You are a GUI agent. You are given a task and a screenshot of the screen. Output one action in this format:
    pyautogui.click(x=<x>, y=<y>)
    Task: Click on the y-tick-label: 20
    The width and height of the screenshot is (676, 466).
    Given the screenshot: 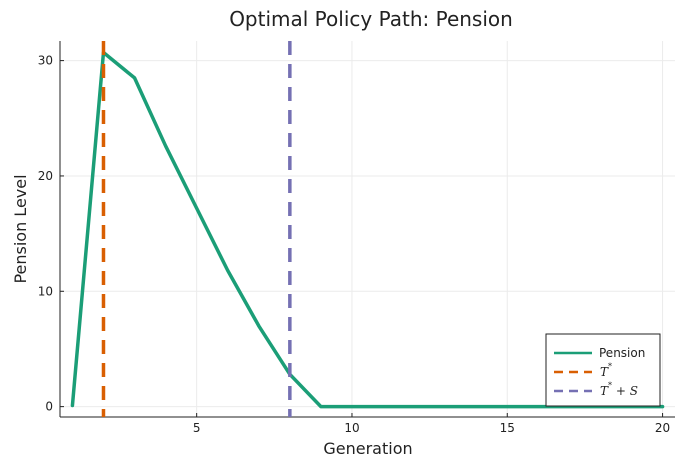 What is the action you would take?
    pyautogui.click(x=45, y=176)
    